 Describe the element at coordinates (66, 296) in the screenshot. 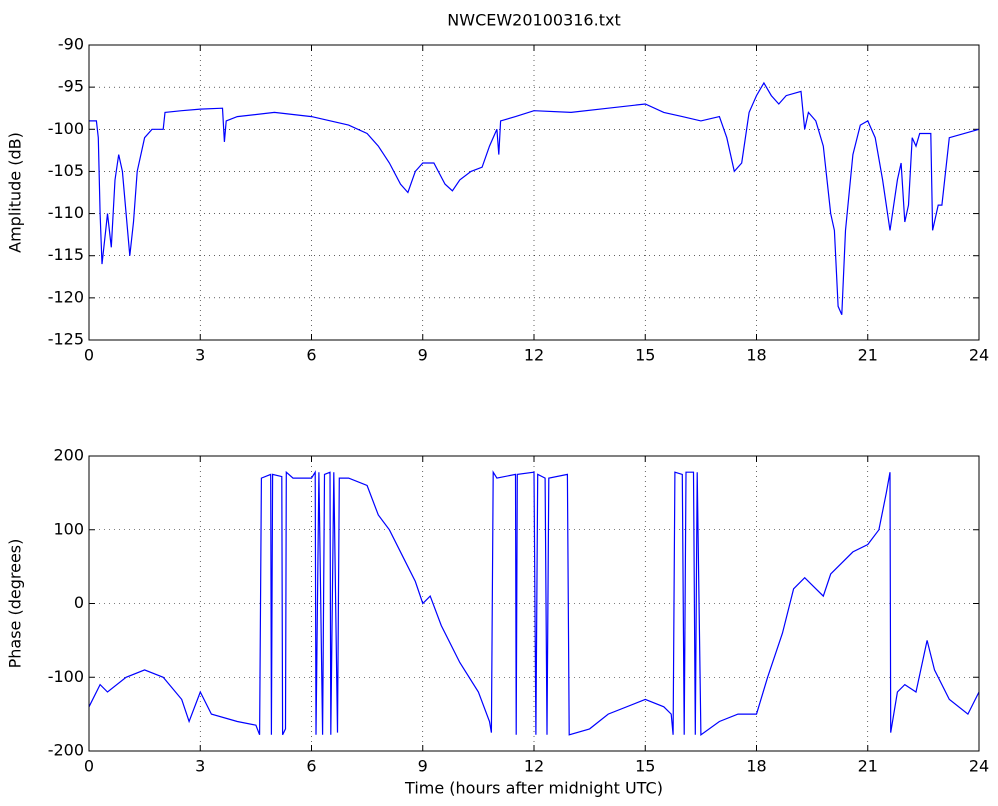

I see `y-tick-label: -120` at that location.